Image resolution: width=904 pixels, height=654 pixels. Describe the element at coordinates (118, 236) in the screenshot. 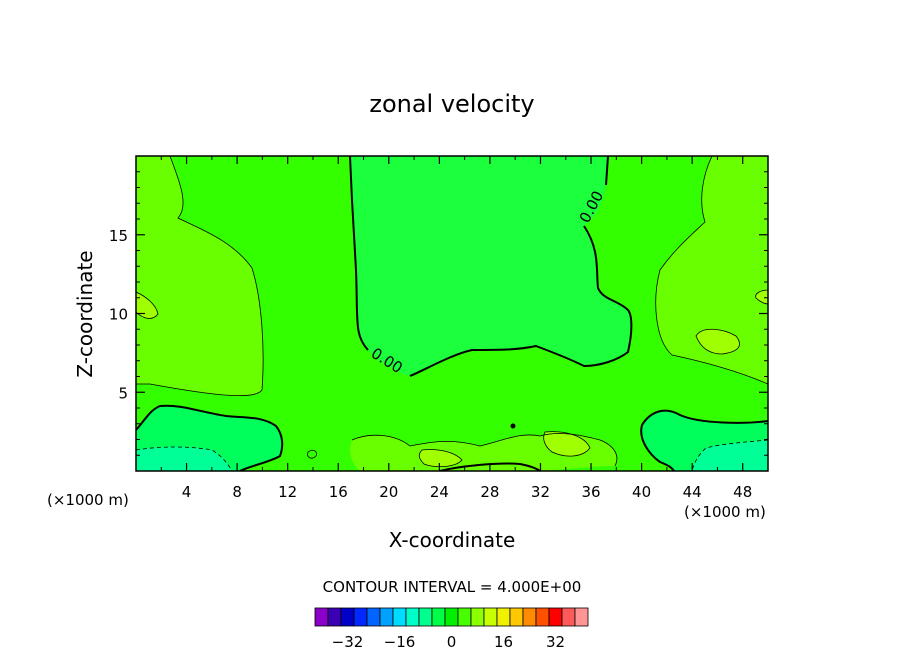

I see `y-tick-label: 15` at that location.